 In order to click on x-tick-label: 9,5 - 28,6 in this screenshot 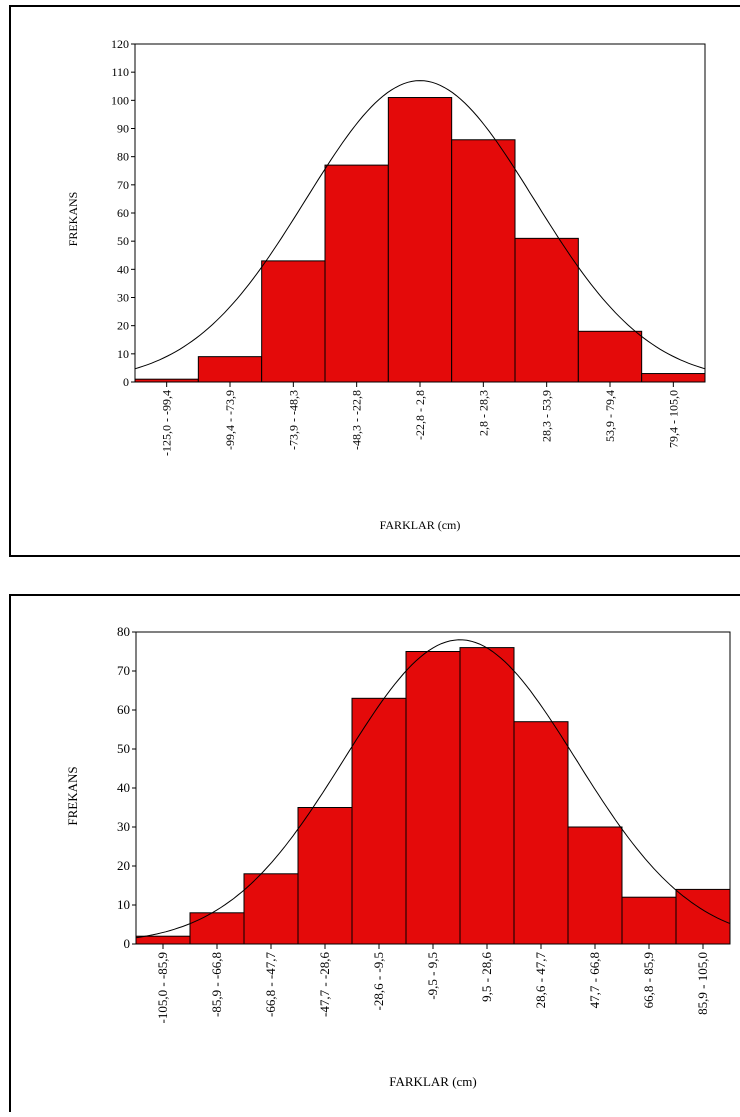, I will do `click(486, 977)`.